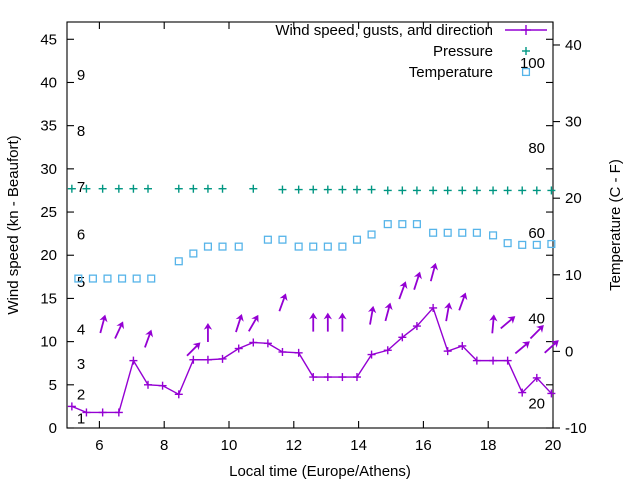 This screenshot has height=480, width=640. I want to click on y2-tick-label: 0, so click(569, 351).